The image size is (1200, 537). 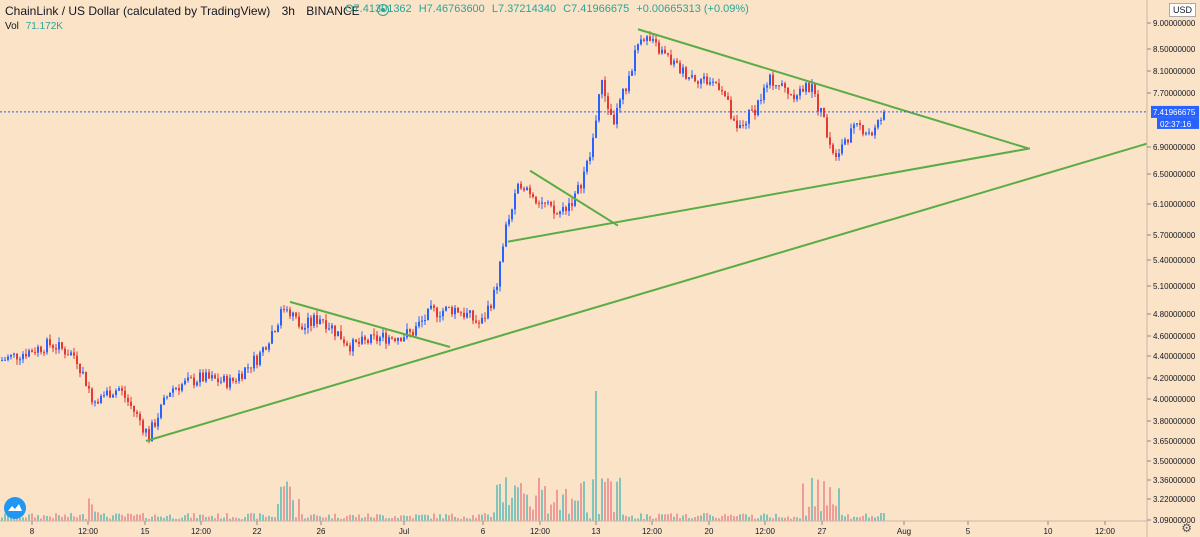 What do you see at coordinates (288, 11) in the screenshot?
I see `interval-label: 3h` at bounding box center [288, 11].